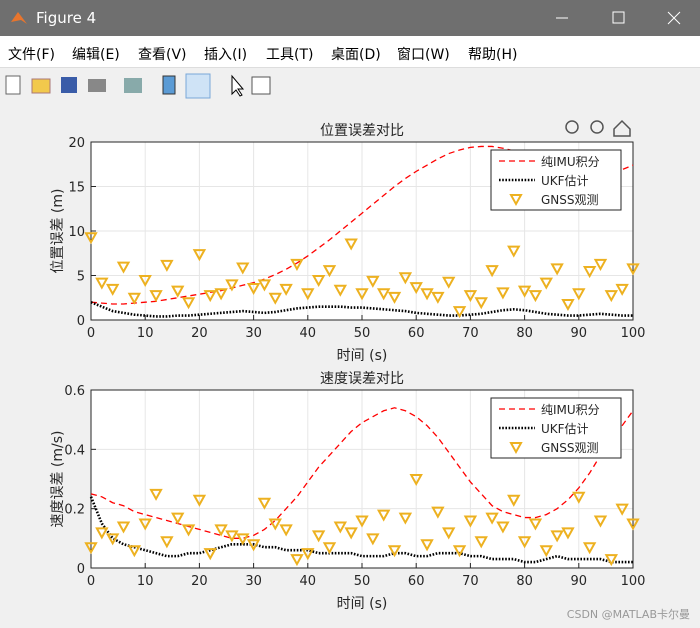 This screenshot has height=628, width=700. What do you see at coordinates (74, 391) in the screenshot?
I see `y-tick-label: 0.6` at bounding box center [74, 391].